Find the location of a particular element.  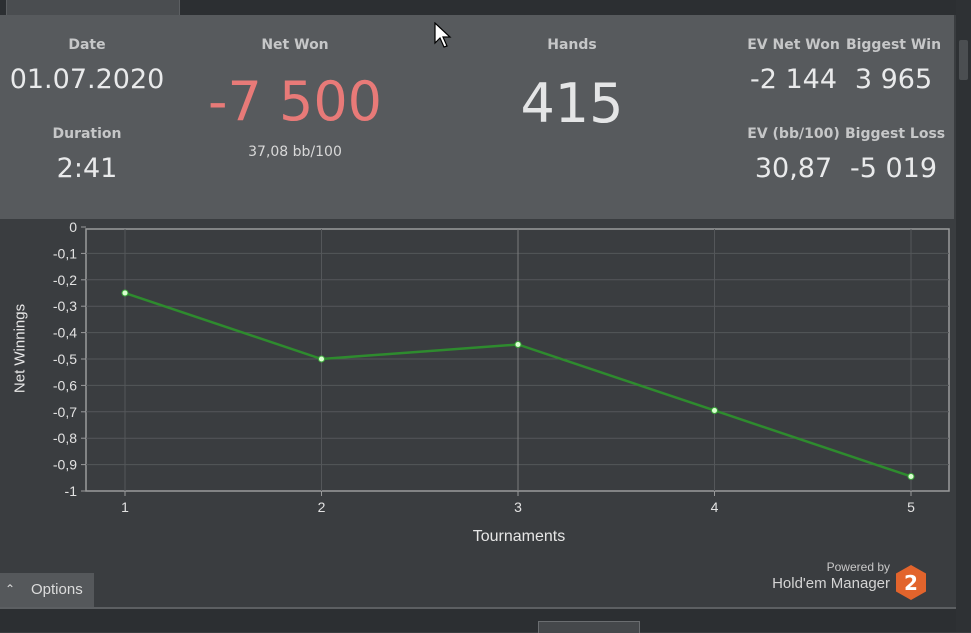

logo-number: 2 is located at coordinates (911, 583).